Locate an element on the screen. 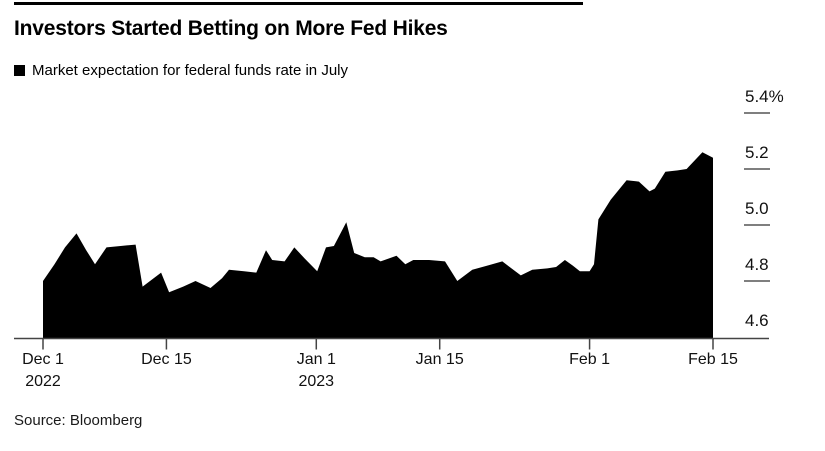  source-attribution: Source: Bloomberg is located at coordinates (78, 420).